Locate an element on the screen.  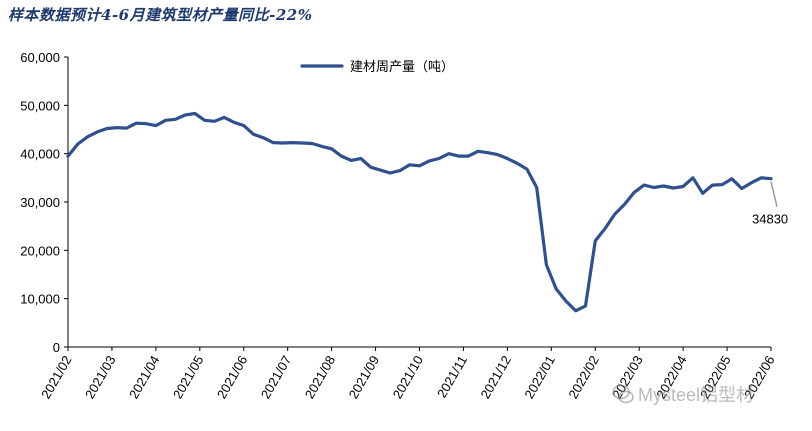
x-tick-label: 2021/05 is located at coordinates (188, 377).